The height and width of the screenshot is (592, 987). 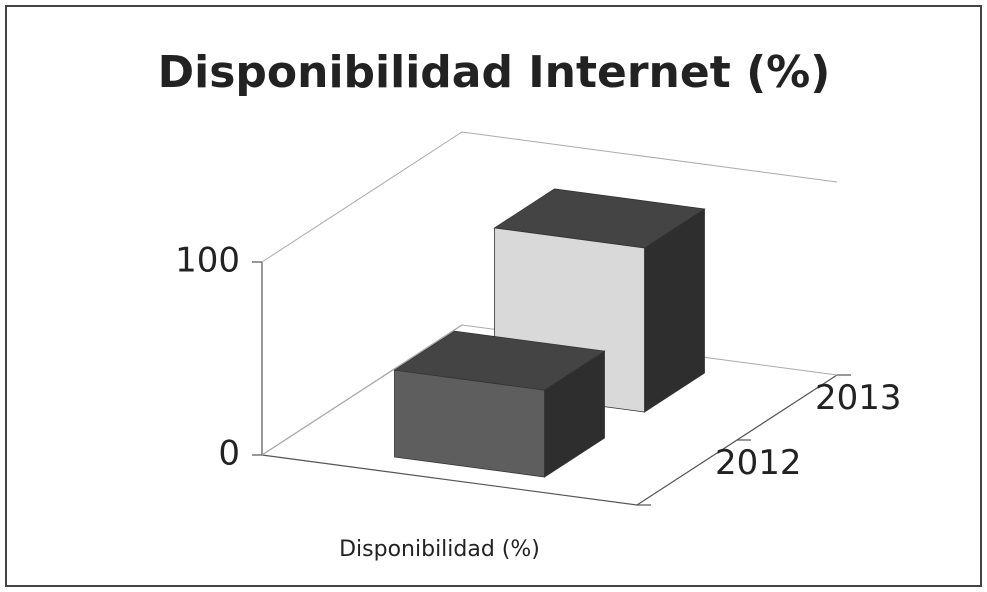 I want to click on series-label: 2013, so click(x=858, y=398).